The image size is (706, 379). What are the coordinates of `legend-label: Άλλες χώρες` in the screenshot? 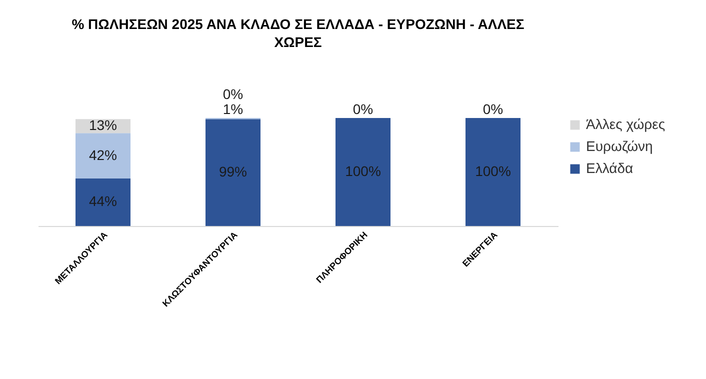 It's located at (626, 124).